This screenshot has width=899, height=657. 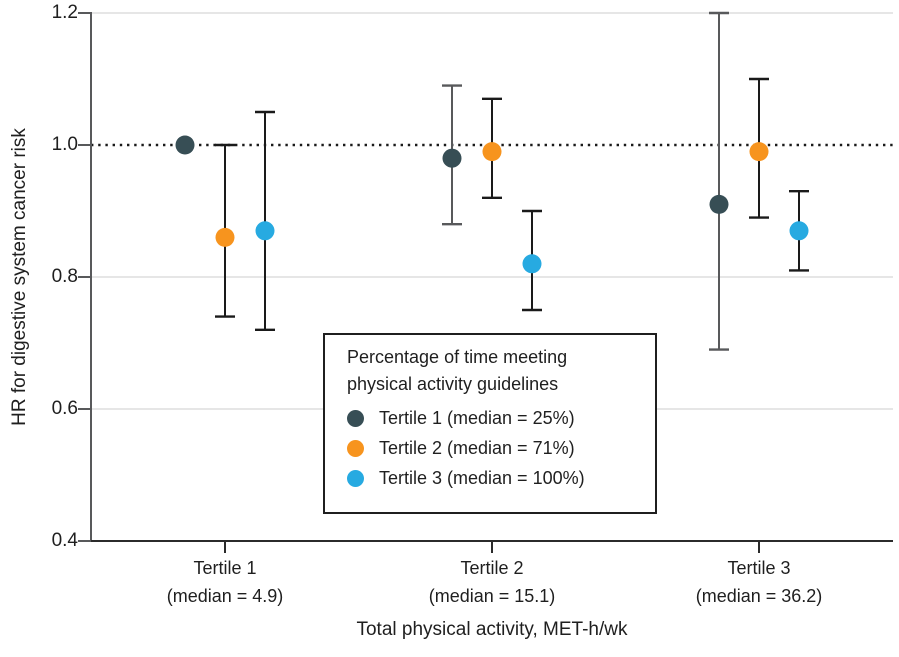 What do you see at coordinates (477, 417) in the screenshot?
I see `legend-item-label: Tertile 1 (median = 25%)` at bounding box center [477, 417].